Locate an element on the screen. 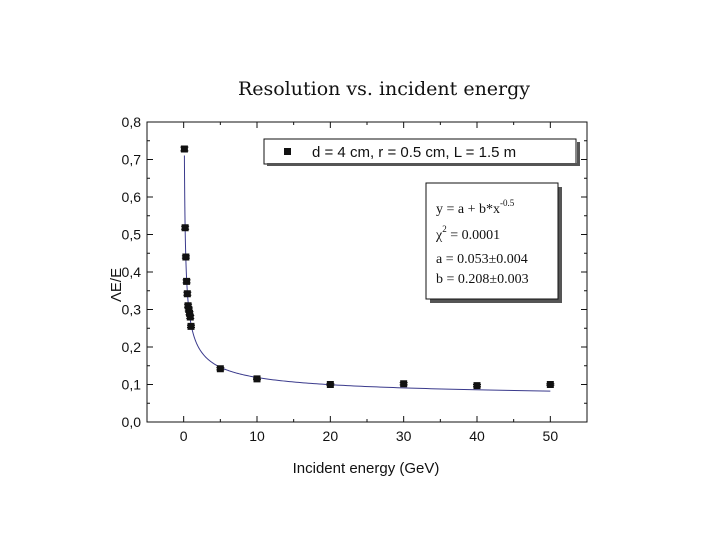  fit-box is located at coordinates (492, 241).